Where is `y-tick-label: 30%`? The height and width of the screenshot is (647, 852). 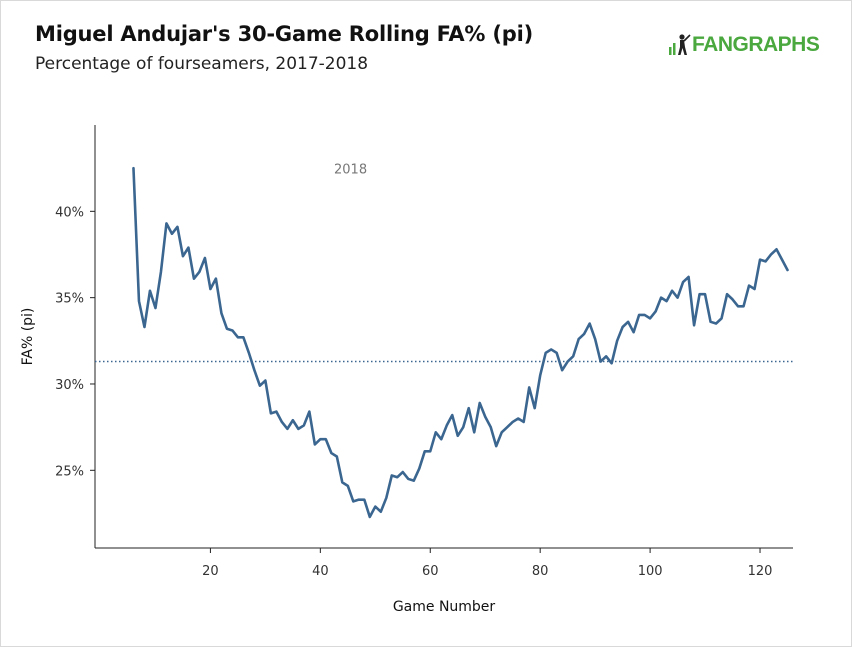
y-tick-label: 30% is located at coordinates (69, 385).